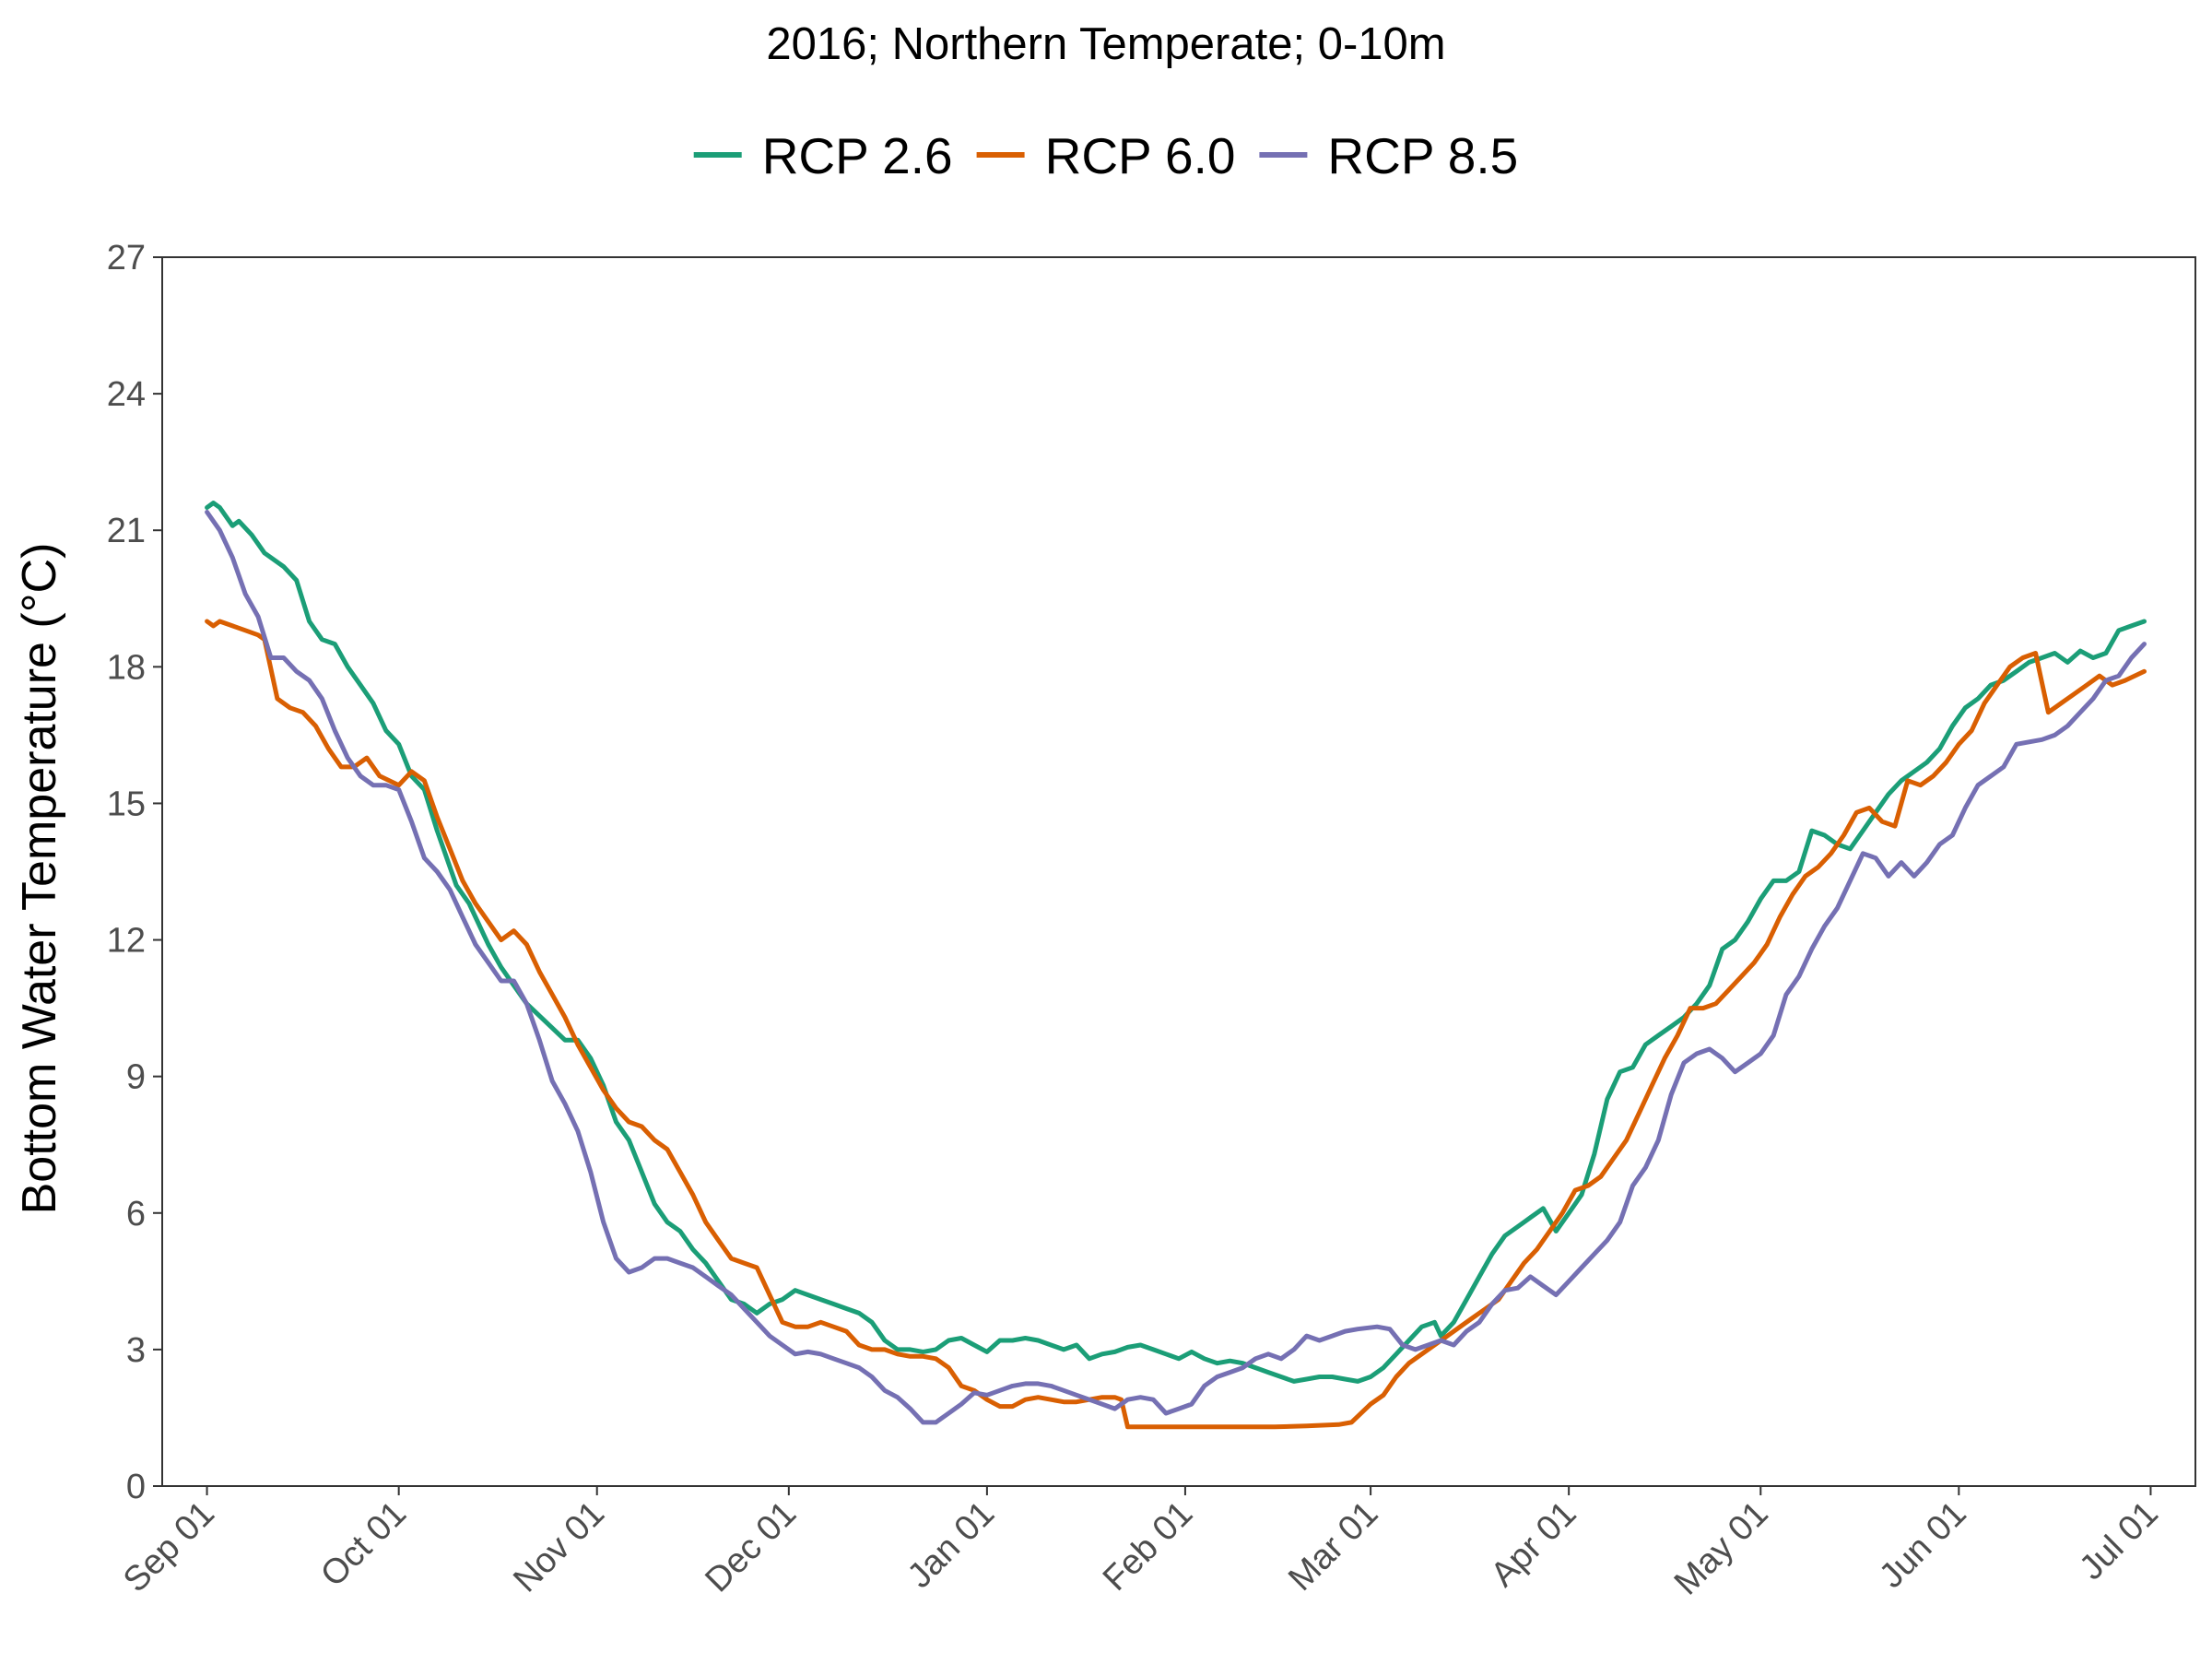  I want to click on legend-label: RCP 8.5, so click(1422, 155).